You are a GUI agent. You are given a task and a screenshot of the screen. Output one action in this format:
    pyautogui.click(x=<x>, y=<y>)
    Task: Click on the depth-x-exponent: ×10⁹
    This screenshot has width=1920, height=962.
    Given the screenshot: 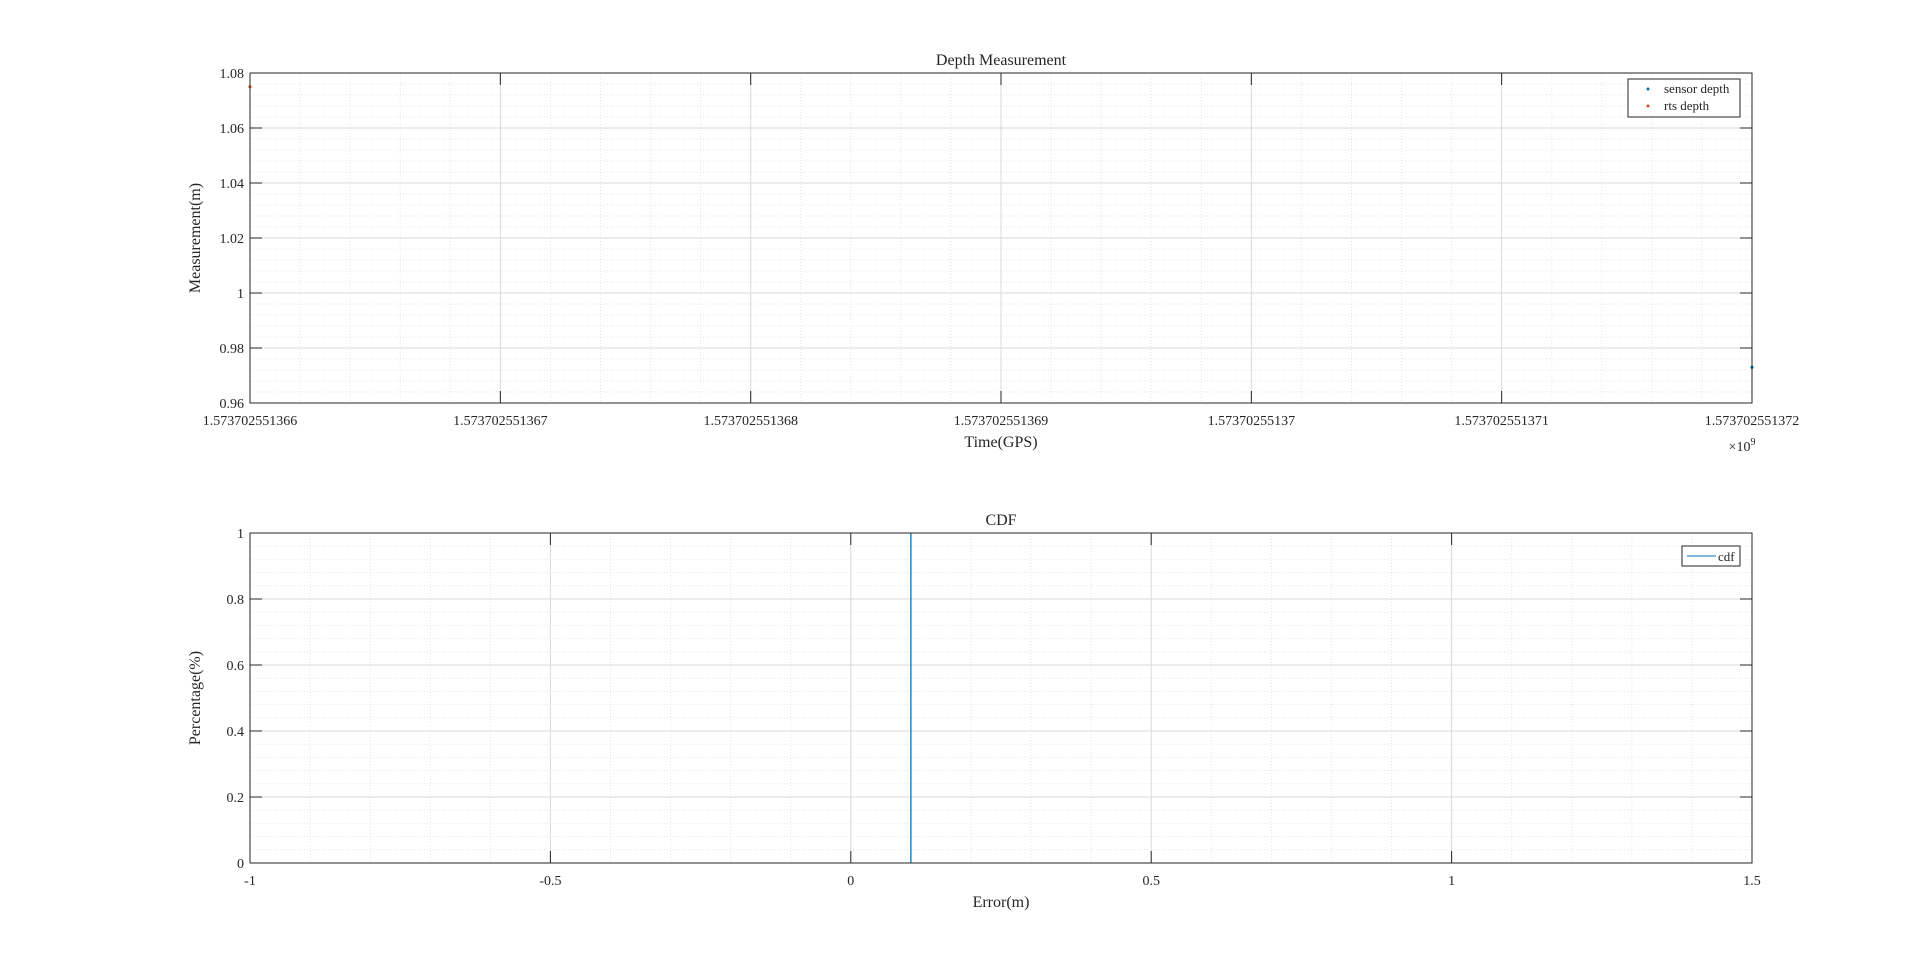 What is the action you would take?
    pyautogui.click(x=1742, y=446)
    